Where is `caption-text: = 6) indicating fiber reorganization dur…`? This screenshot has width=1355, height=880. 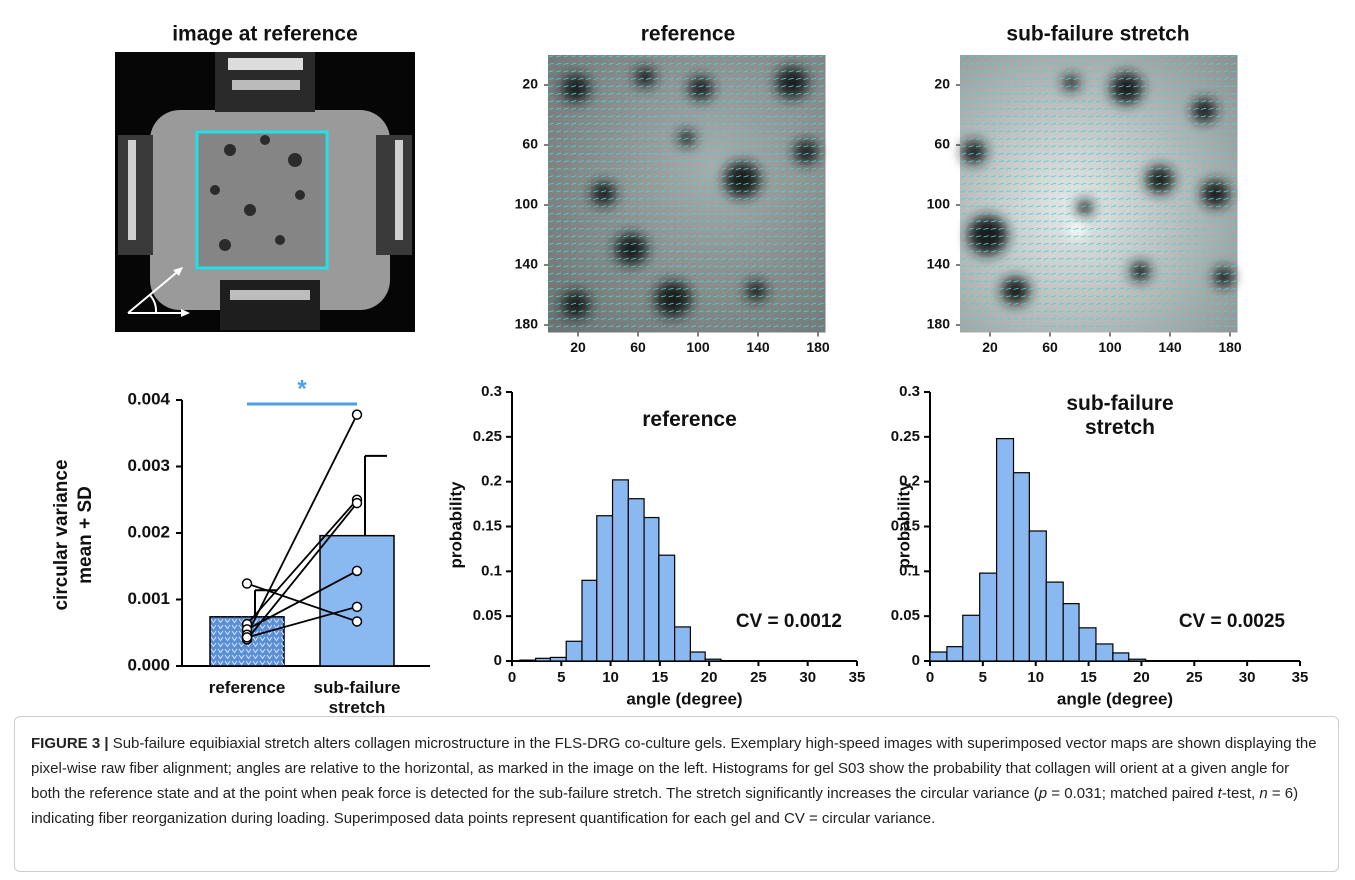 caption-text: = 6) indicating fiber reorganization dur… is located at coordinates (665, 806).